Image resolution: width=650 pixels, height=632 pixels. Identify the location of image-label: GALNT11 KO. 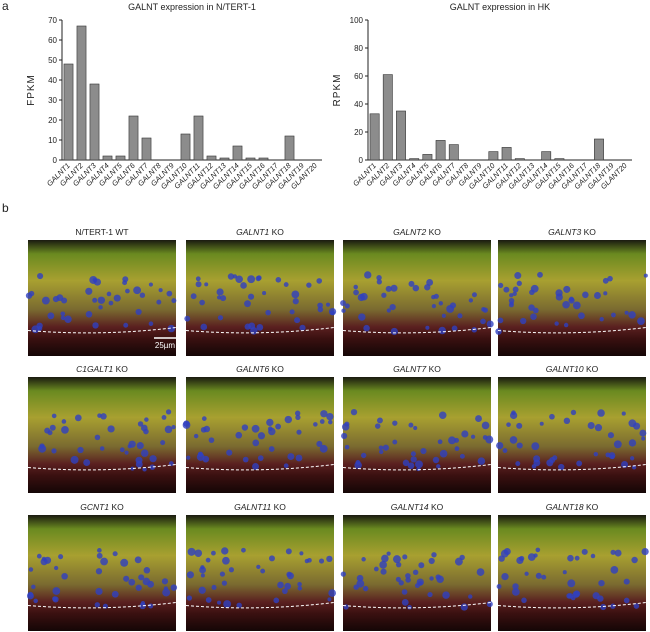
(260, 507).